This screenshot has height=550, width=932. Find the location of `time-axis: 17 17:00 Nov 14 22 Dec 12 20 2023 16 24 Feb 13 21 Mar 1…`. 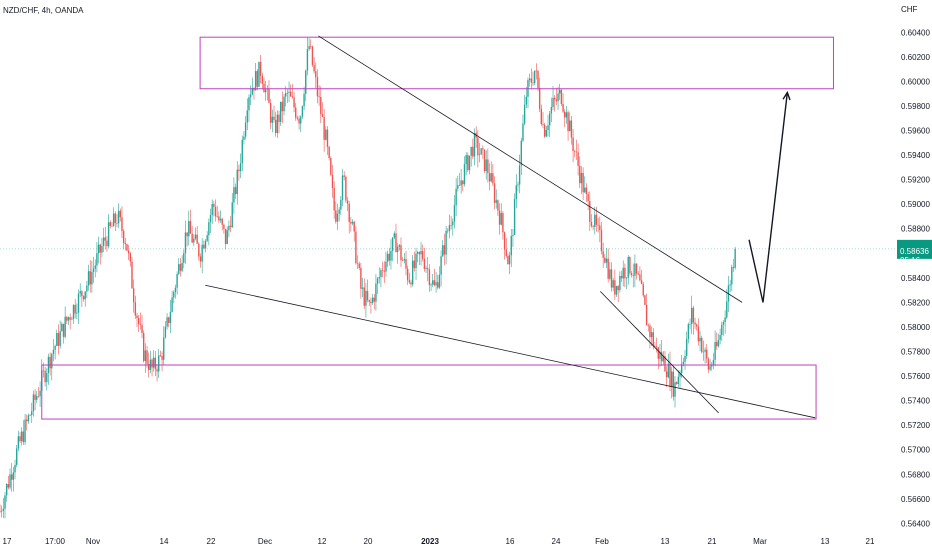

time-axis: 17 17:00 Nov 14 22 Dec 12 20 2023 16 24 Feb 13 21 Mar 1… is located at coordinates (439, 541).